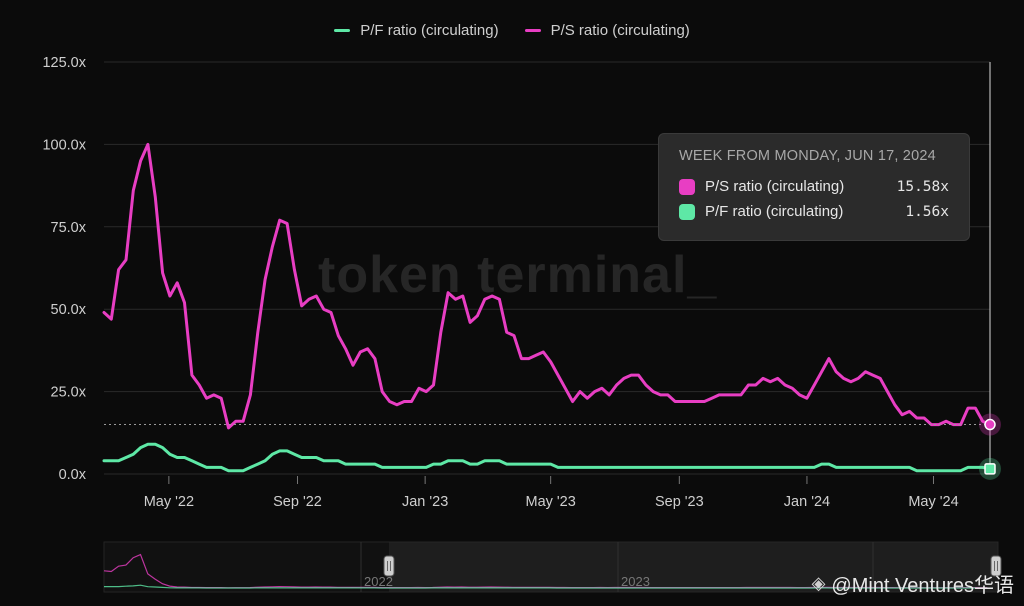  What do you see at coordinates (996, 566) in the screenshot?
I see `navigator-right-handle` at bounding box center [996, 566].